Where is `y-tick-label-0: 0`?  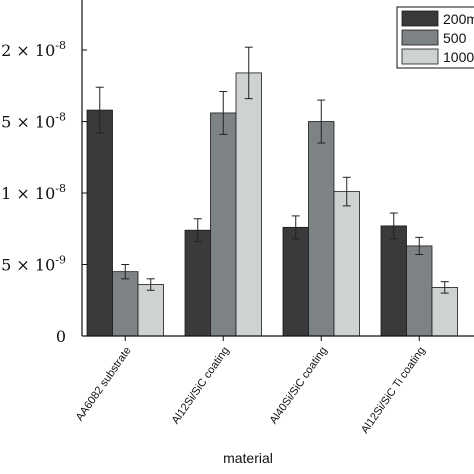
y-tick-label-0: 0 is located at coordinates (61, 336).